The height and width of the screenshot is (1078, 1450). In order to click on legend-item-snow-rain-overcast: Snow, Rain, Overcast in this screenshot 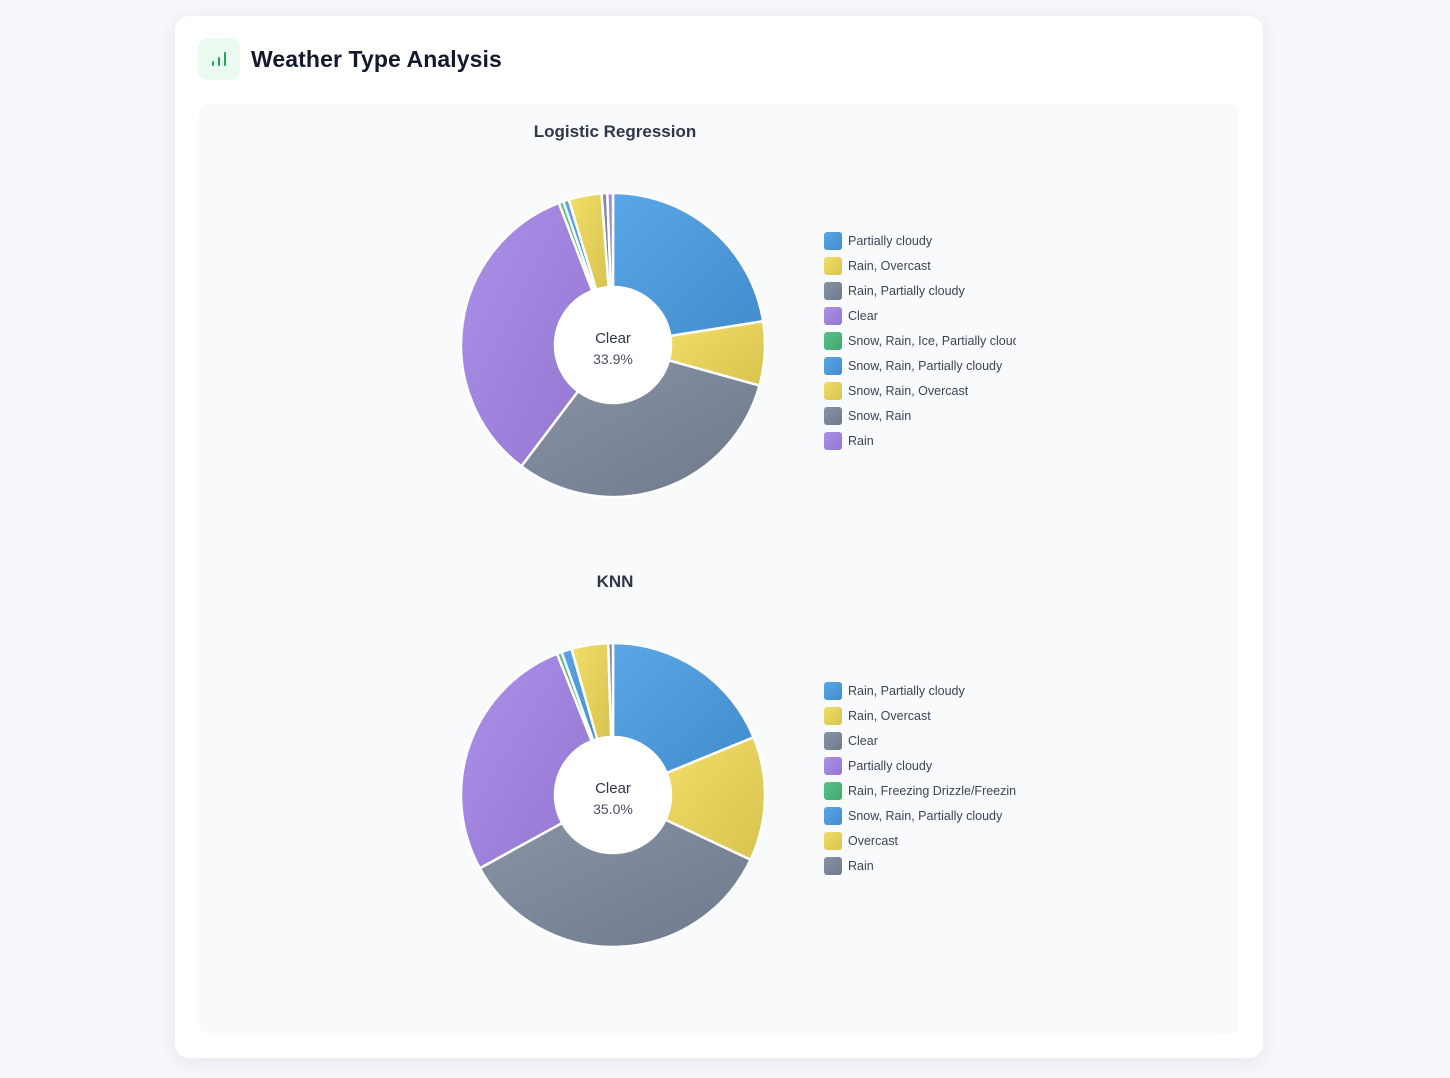, I will do `click(920, 390)`.